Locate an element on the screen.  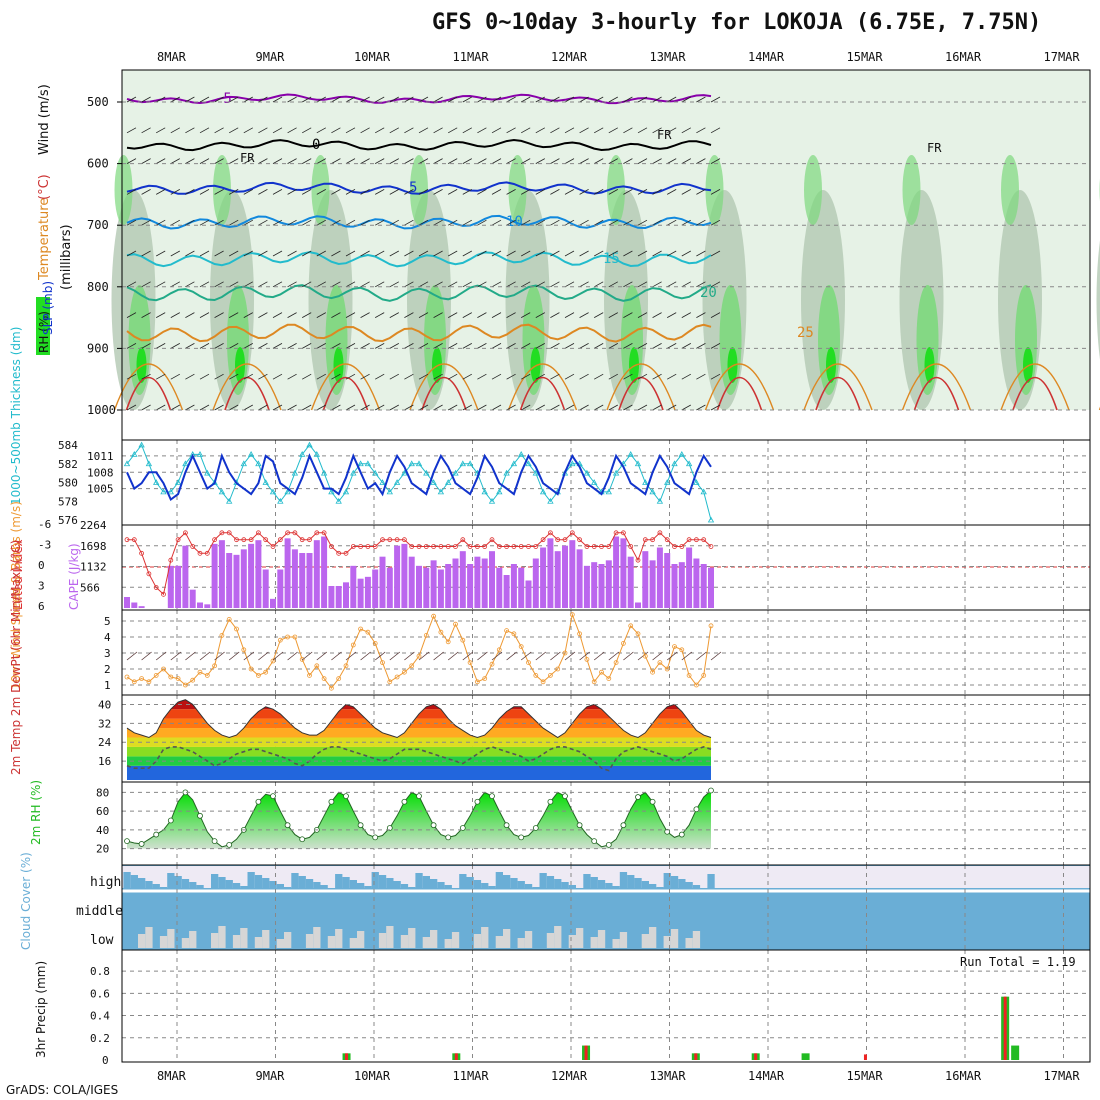
rh-bright-blob is located at coordinates (1028, 365).